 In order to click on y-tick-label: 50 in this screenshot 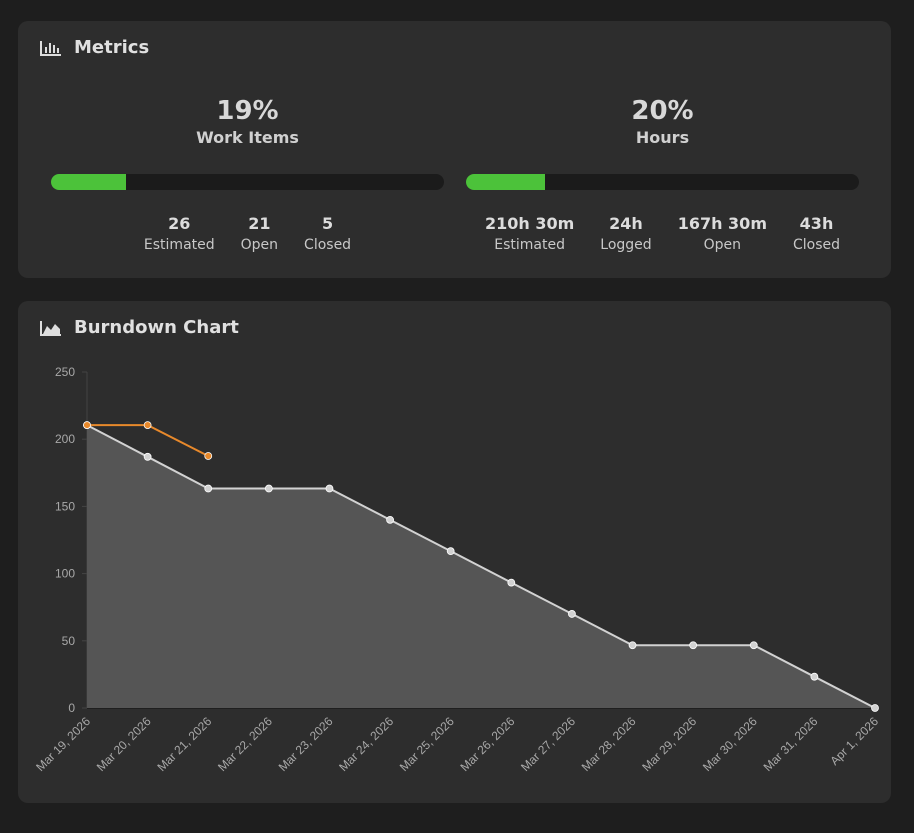, I will do `click(69, 641)`.